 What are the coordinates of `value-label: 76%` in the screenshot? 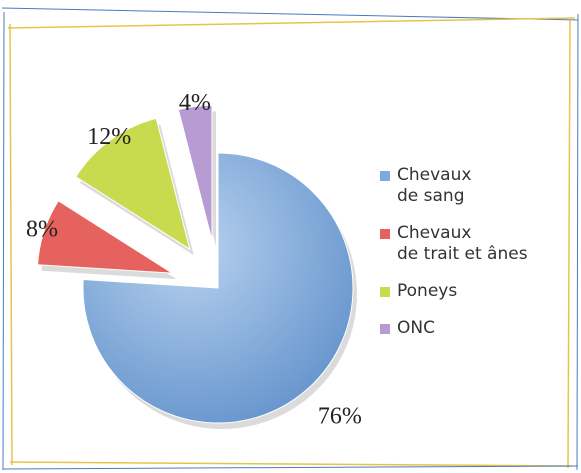 It's located at (340, 416).